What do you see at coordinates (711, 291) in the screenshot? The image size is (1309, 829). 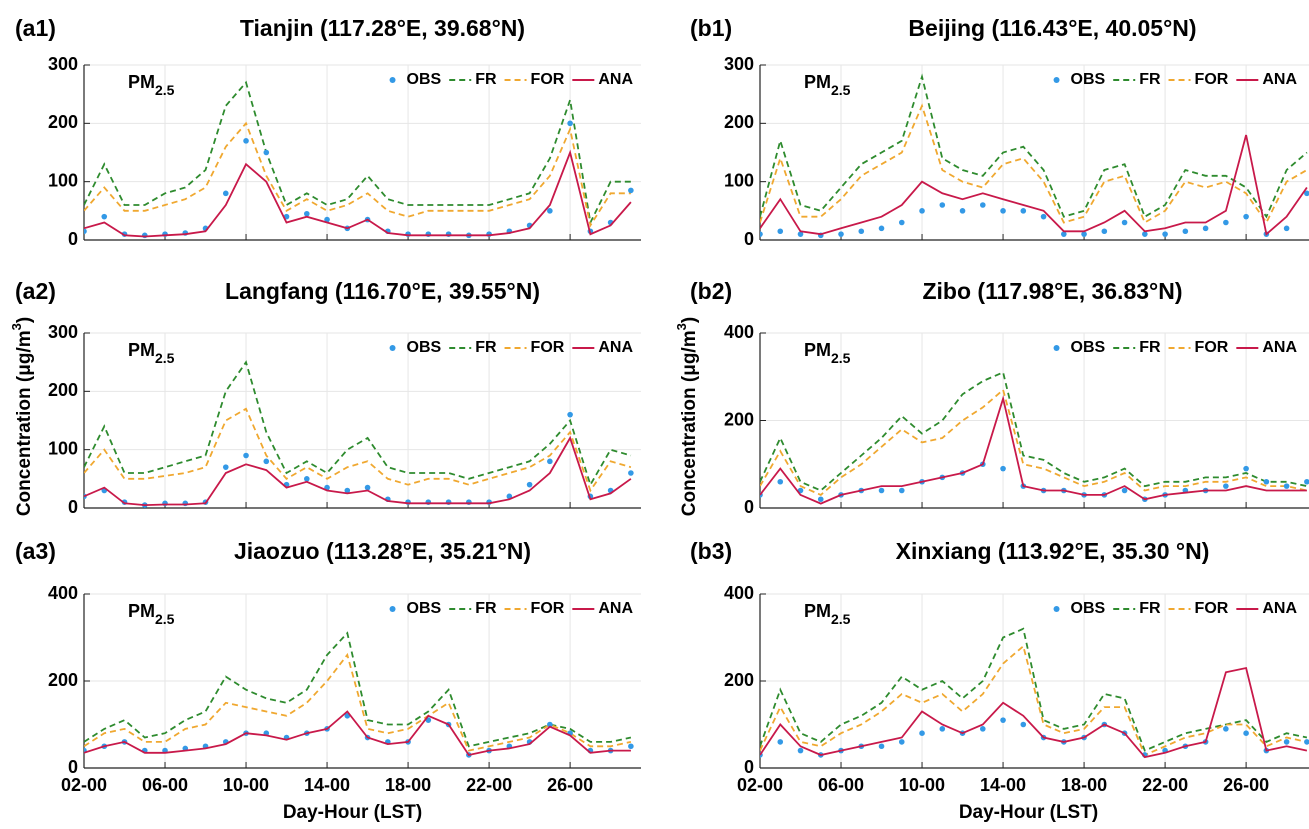 I see `panel-label: (b2)` at bounding box center [711, 291].